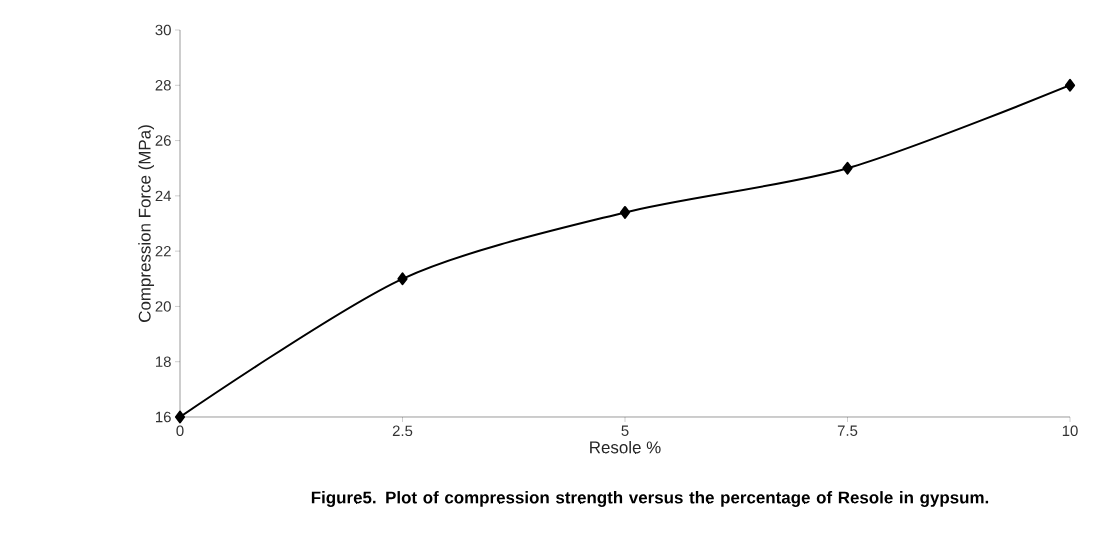 This screenshot has width=1110, height=557. Describe the element at coordinates (402, 431) in the screenshot. I see `x-tick-label: 2.5` at that location.